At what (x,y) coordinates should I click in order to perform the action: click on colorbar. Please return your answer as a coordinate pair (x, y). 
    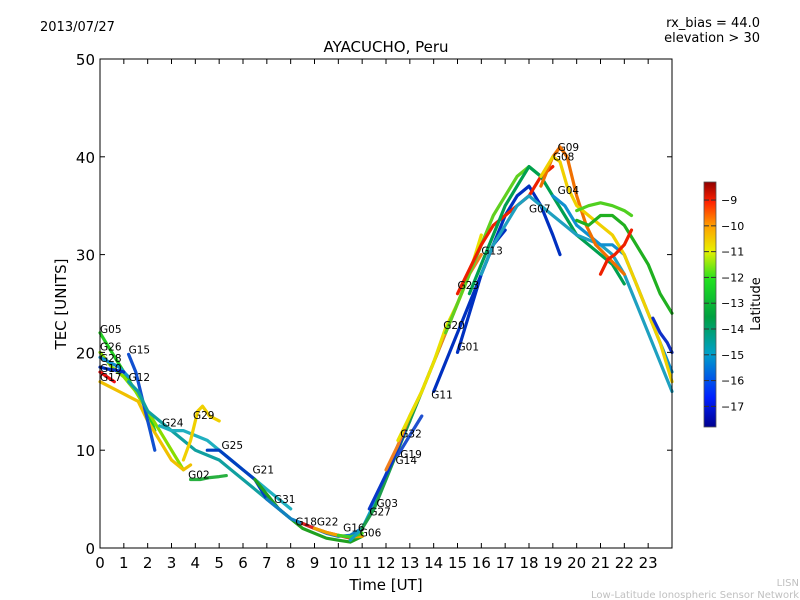
    Looking at the image, I should click on (710, 304).